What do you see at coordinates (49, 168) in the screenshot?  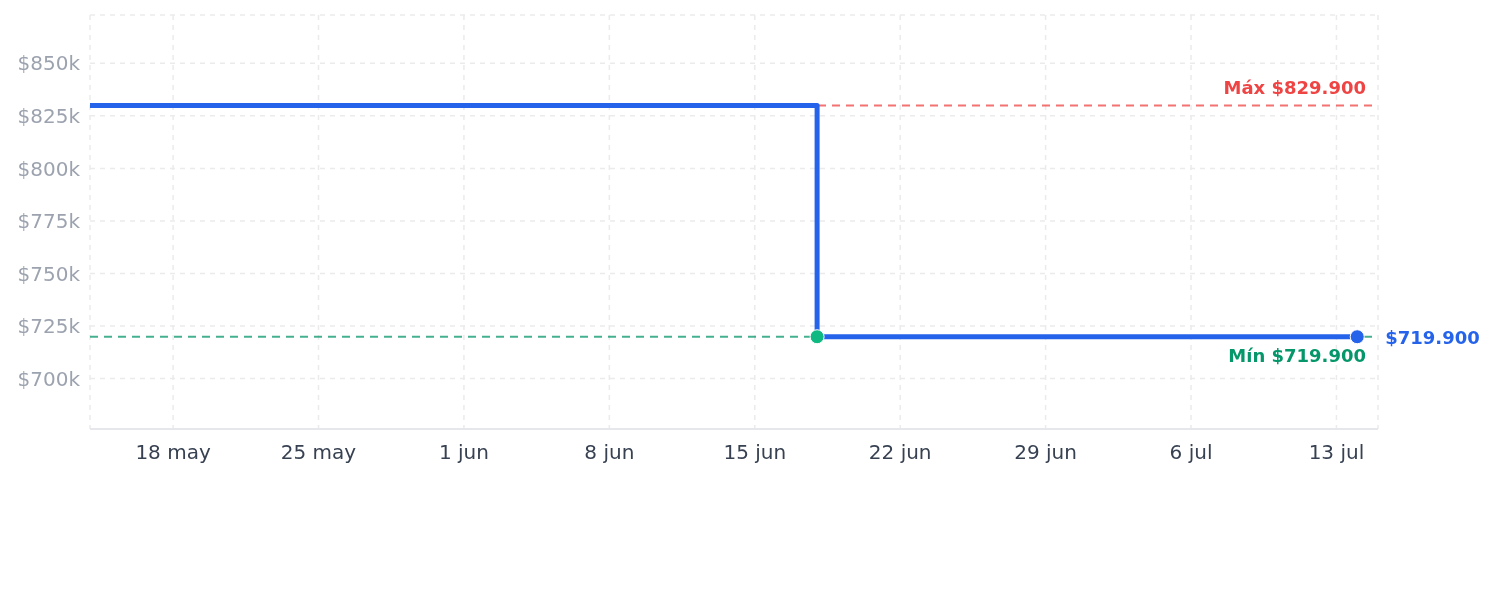 I see `y-tick-label: $800k` at bounding box center [49, 168].